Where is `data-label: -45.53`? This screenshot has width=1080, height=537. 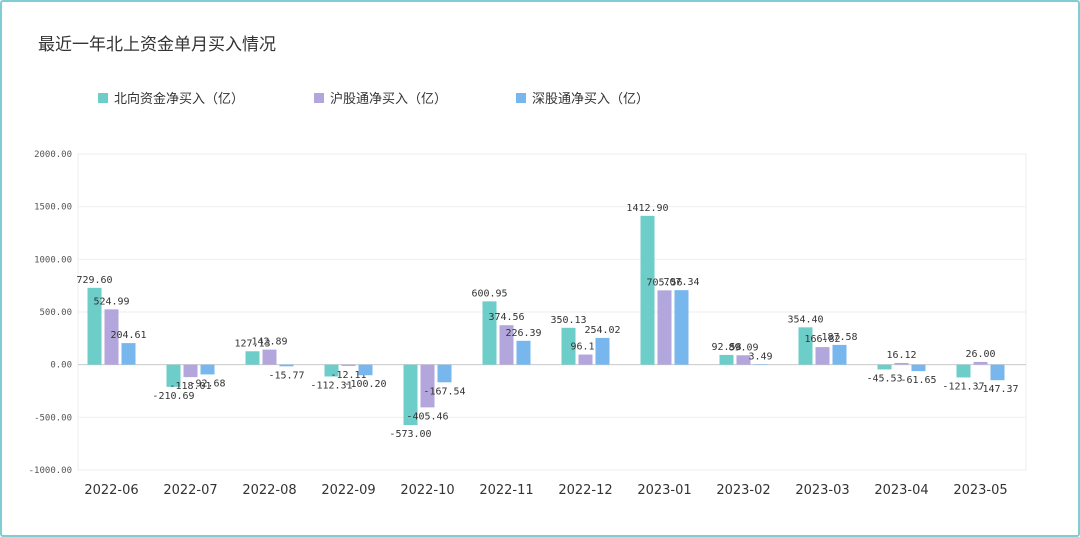
data-label: -45.53 is located at coordinates (884, 378).